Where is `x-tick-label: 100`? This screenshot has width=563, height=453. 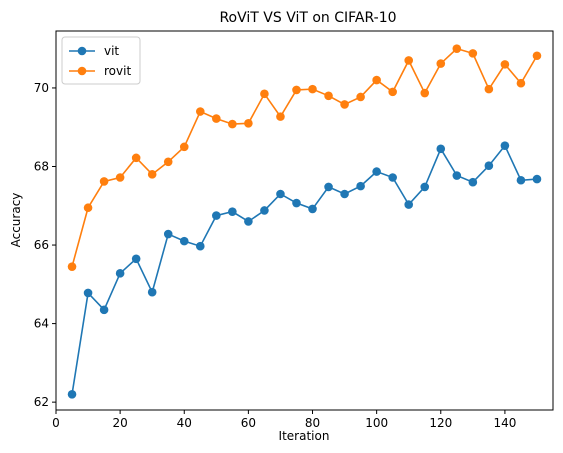
x-tick-label: 100 is located at coordinates (376, 423).